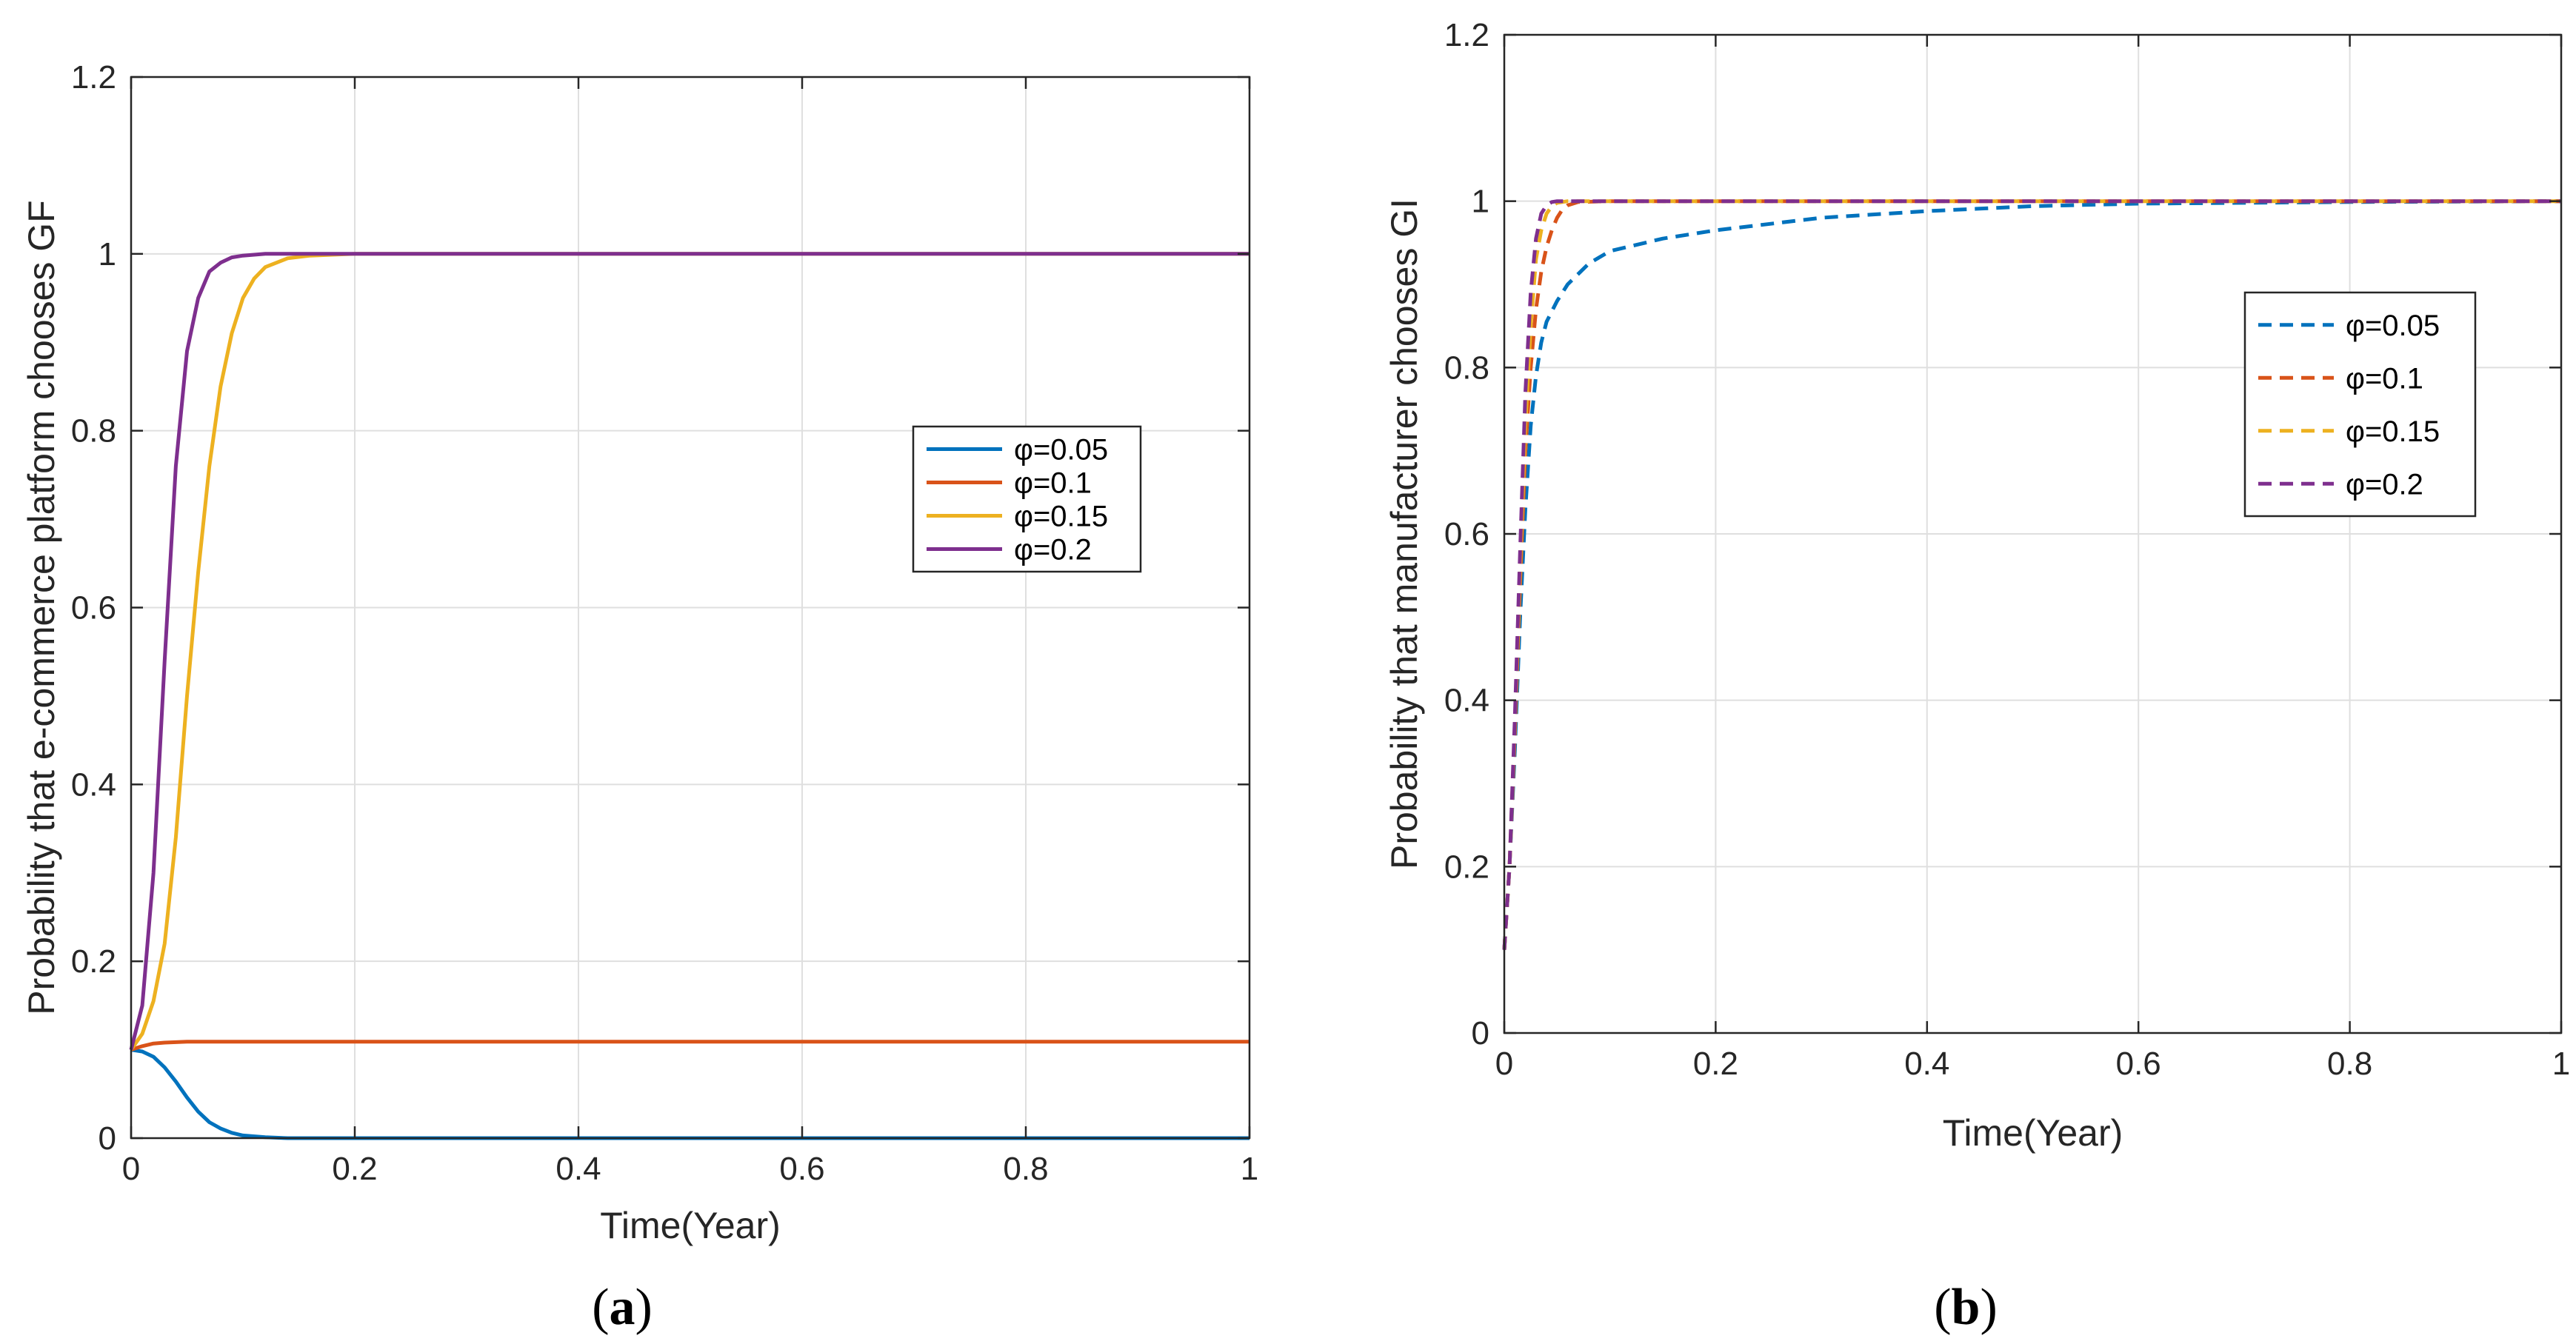 The image size is (2576, 1344). What do you see at coordinates (622, 1307) in the screenshot?
I see `panel-caption: (a)` at bounding box center [622, 1307].